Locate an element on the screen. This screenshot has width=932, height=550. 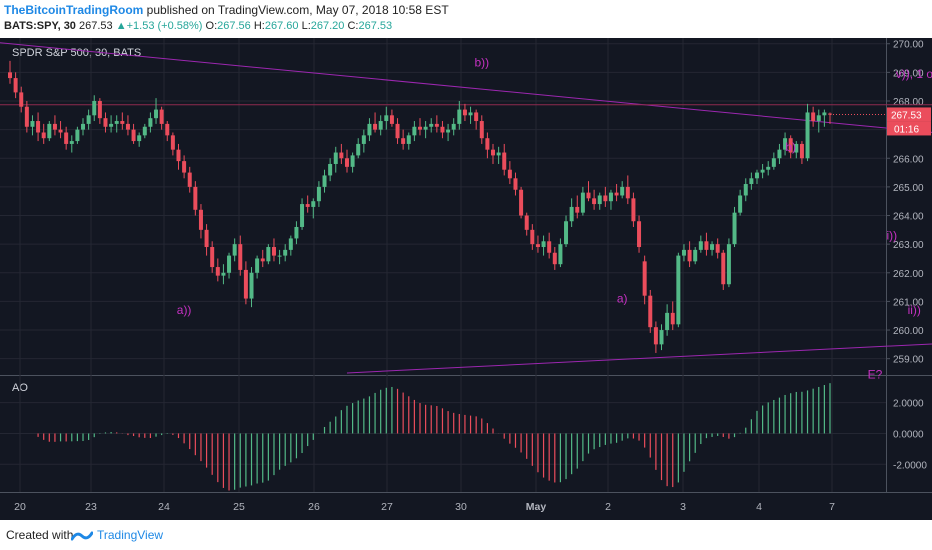
tradingview-link: TradingView is located at coordinates (130, 535).